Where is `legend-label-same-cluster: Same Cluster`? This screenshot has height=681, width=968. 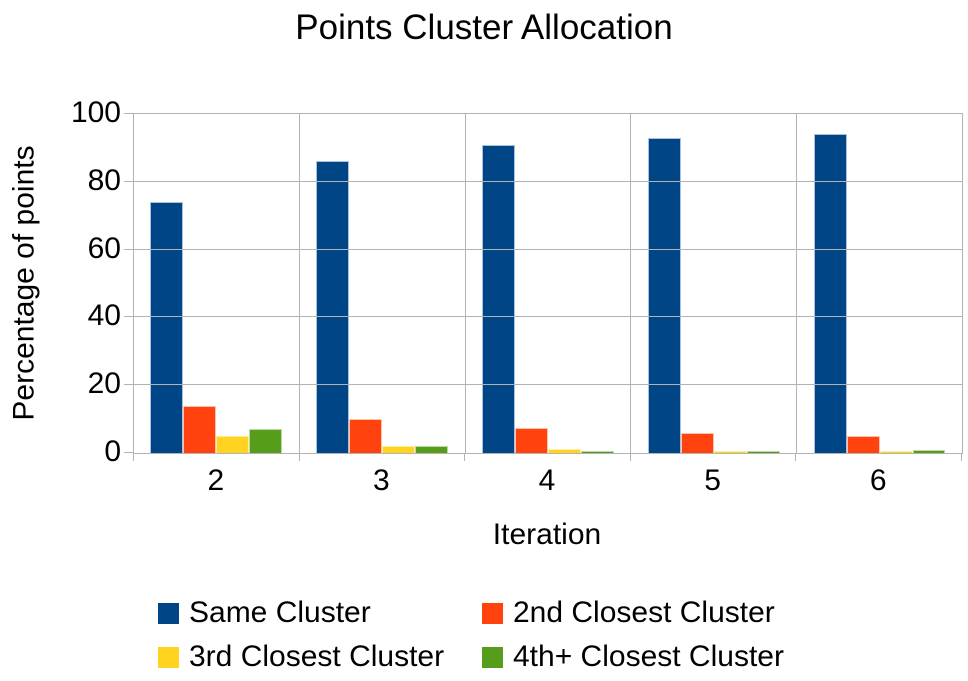 legend-label-same-cluster: Same Cluster is located at coordinates (280, 612).